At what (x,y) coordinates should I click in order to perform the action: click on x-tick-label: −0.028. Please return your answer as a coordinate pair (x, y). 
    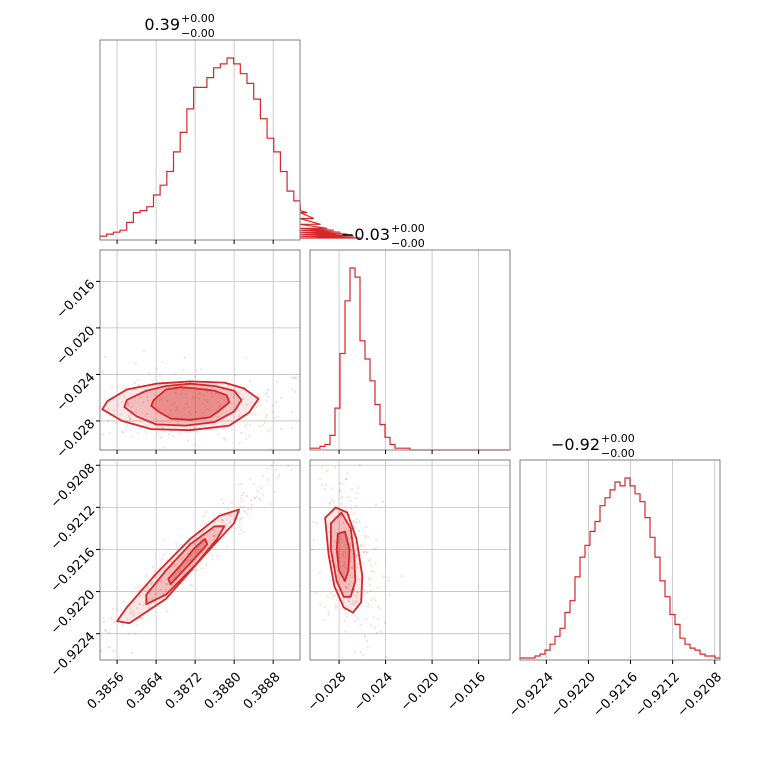
    Looking at the image, I should click on (327, 692).